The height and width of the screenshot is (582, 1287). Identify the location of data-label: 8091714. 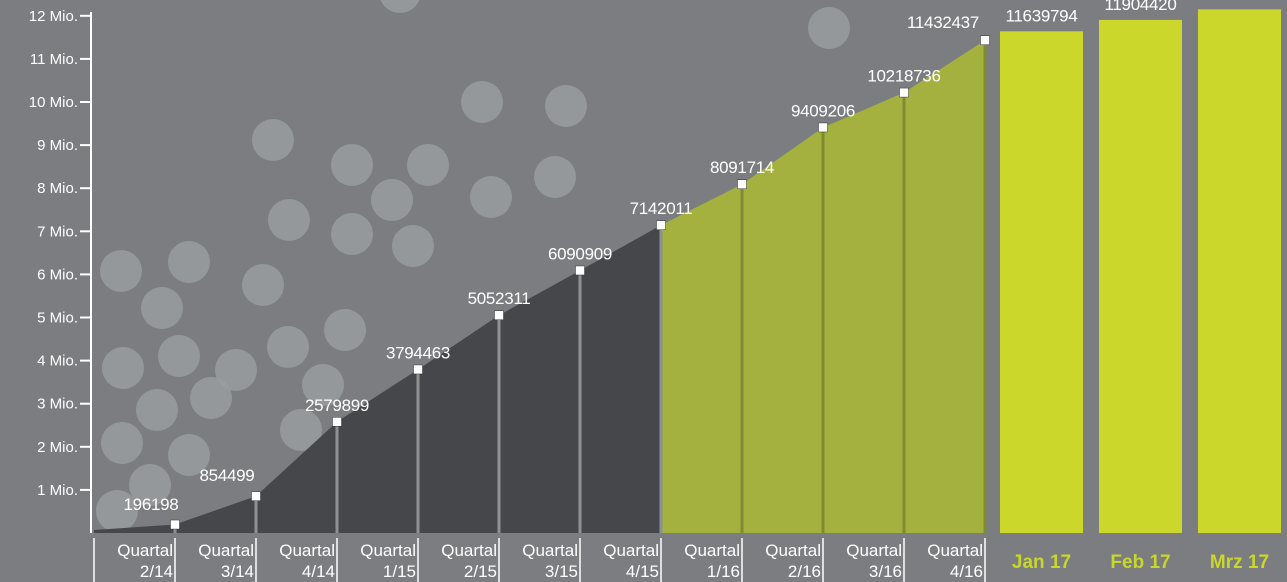
(742, 167).